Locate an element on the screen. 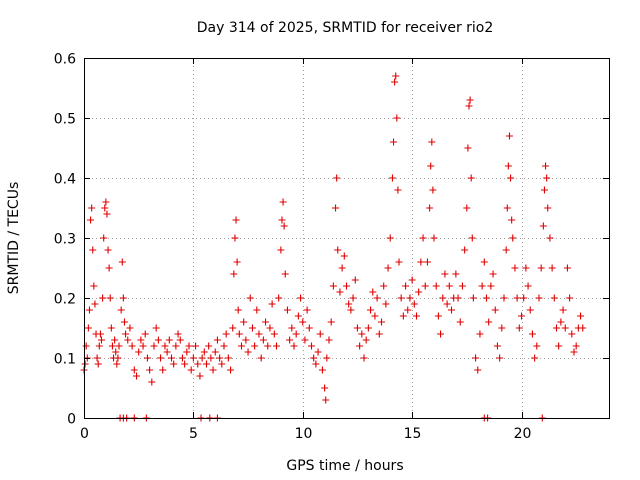 The image size is (640, 480). x-tick-label: 20 is located at coordinates (523, 434).